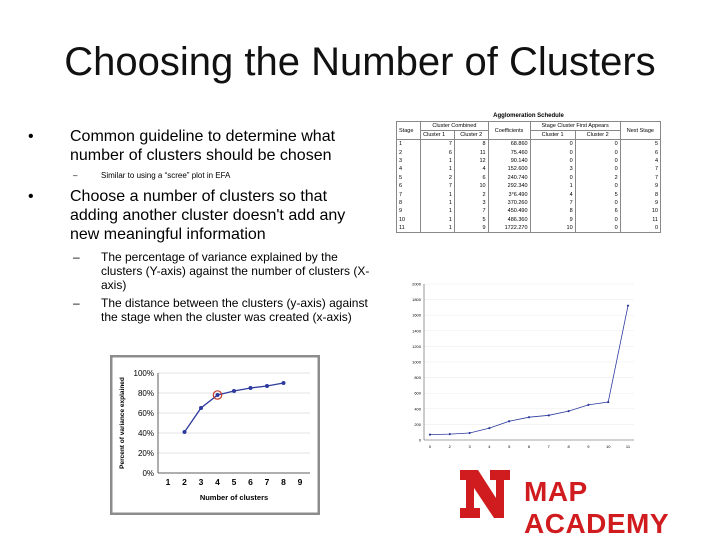  Describe the element at coordinates (146, 413) in the screenshot. I see `y-tick-label: 60%` at that location.